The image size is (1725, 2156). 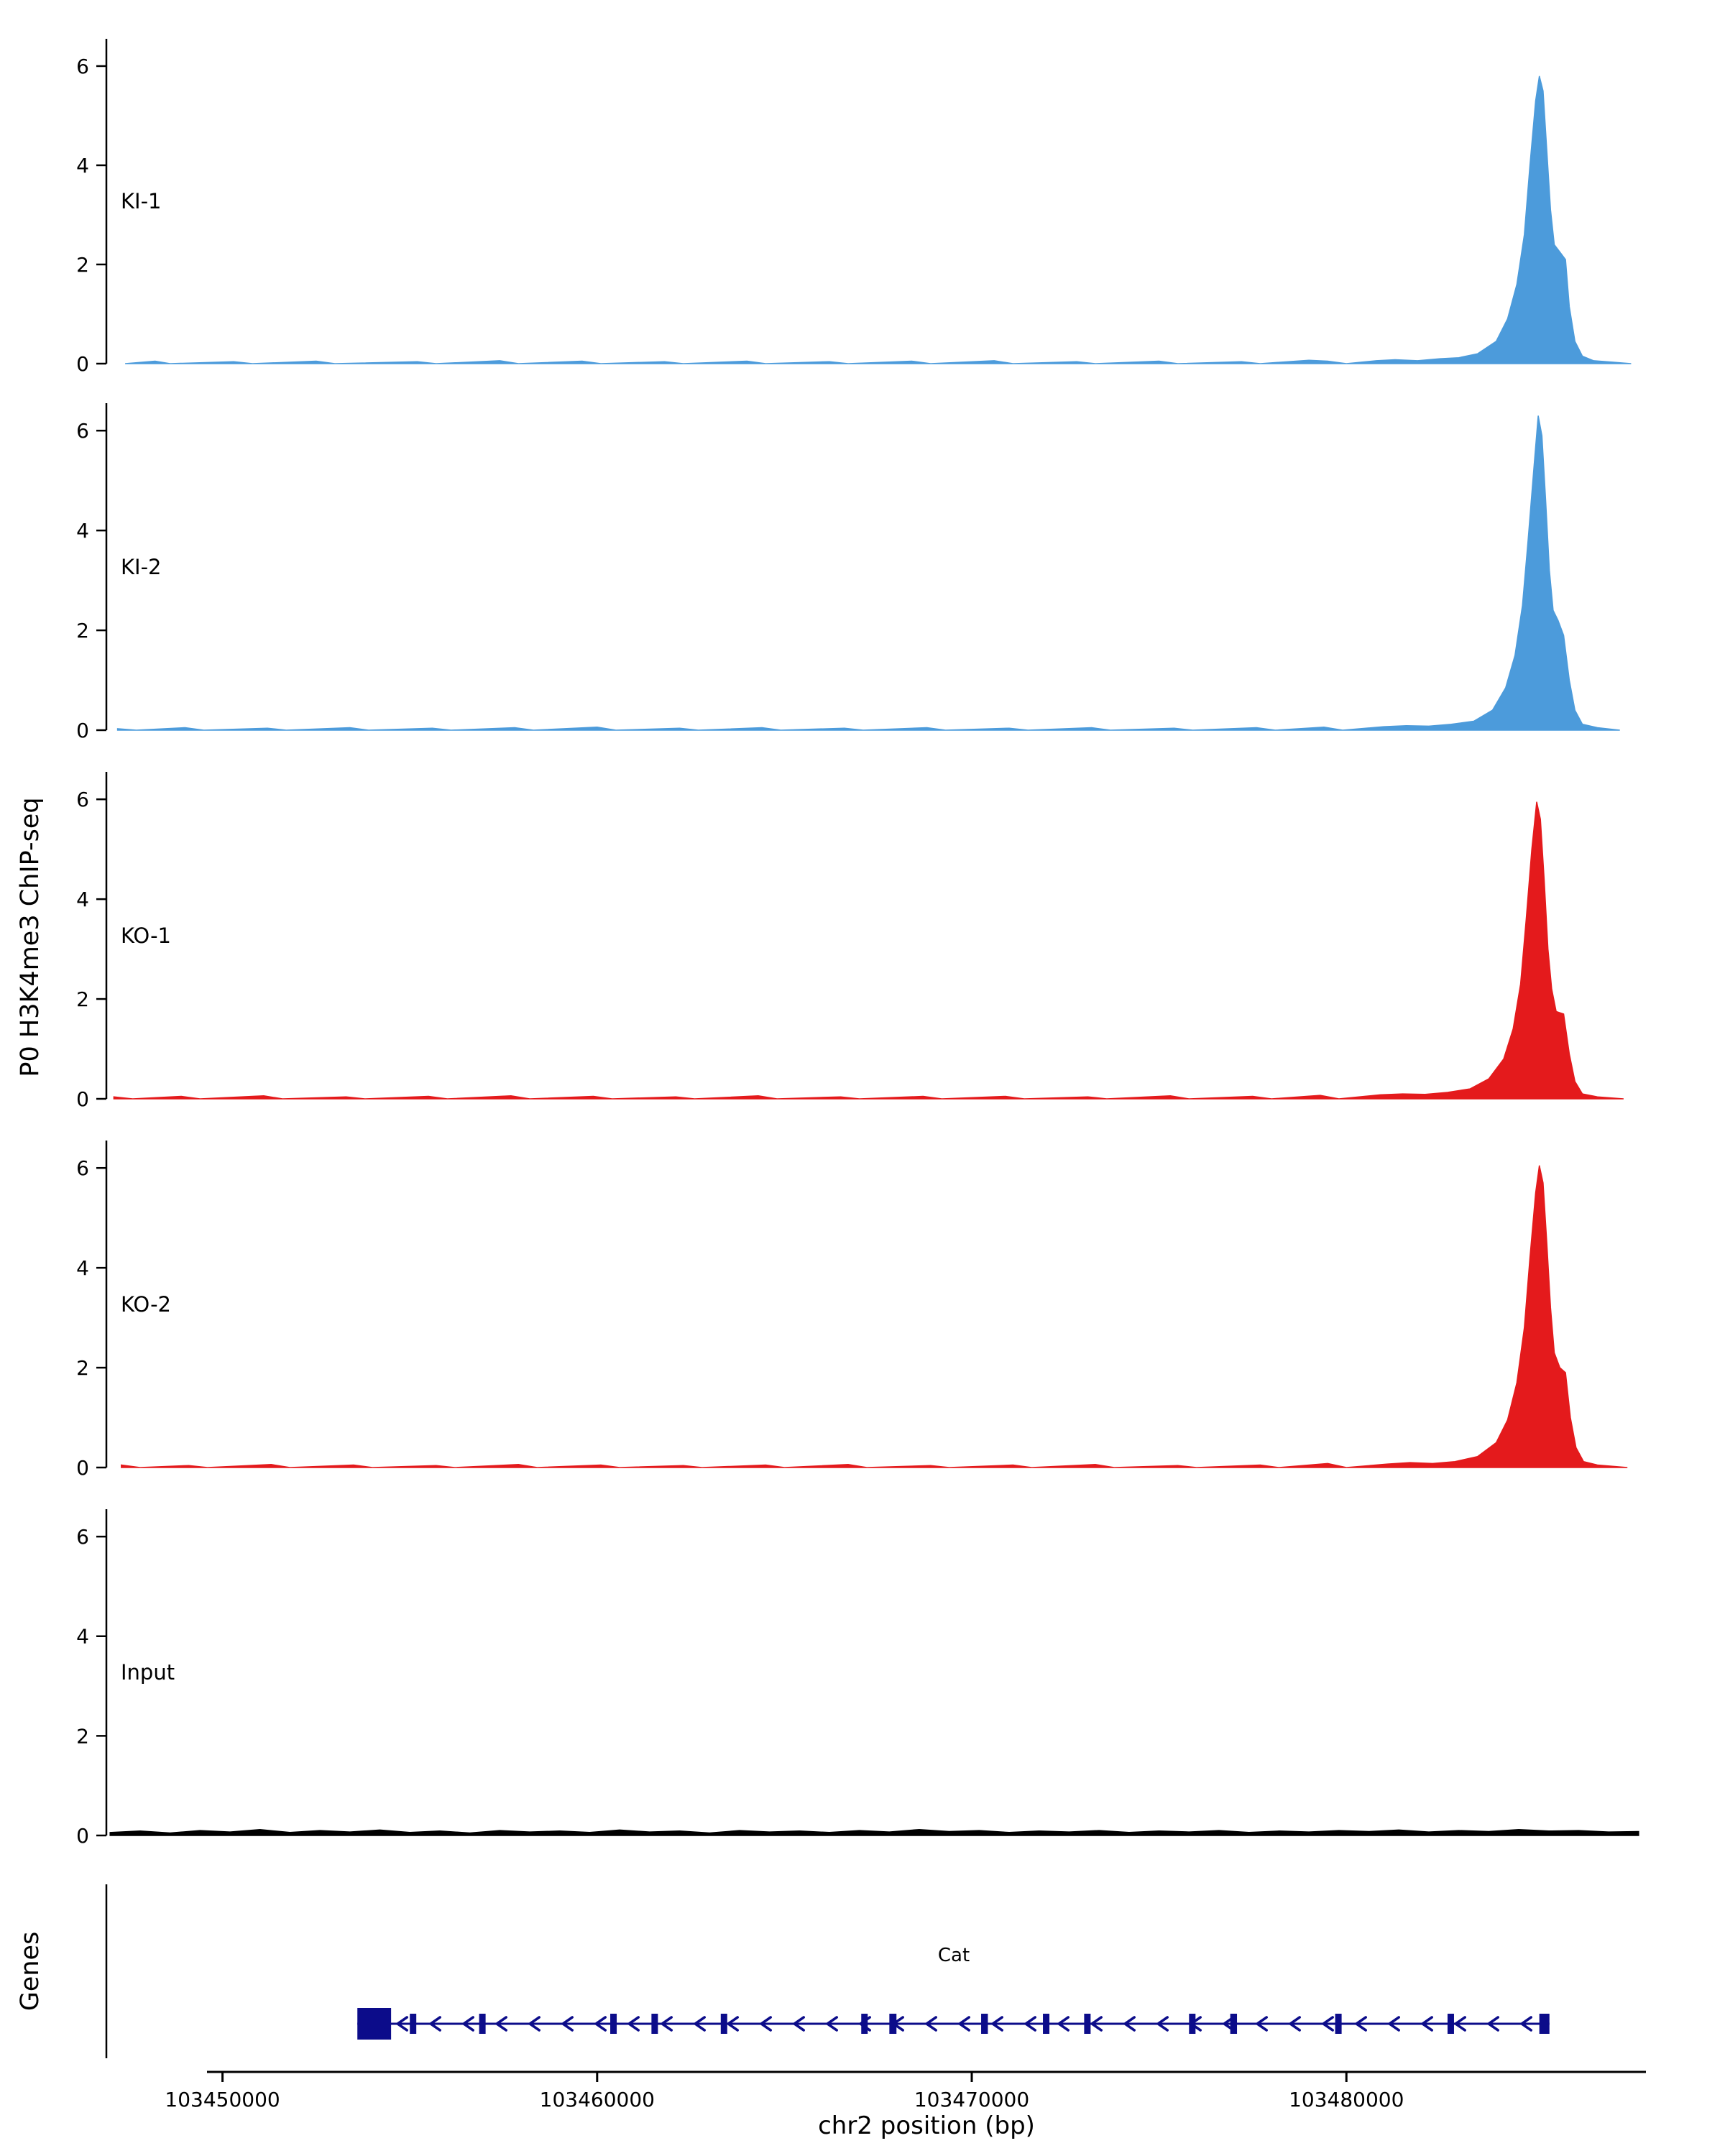 I want to click on track-label-ki-2: KI-2, so click(x=141, y=567).